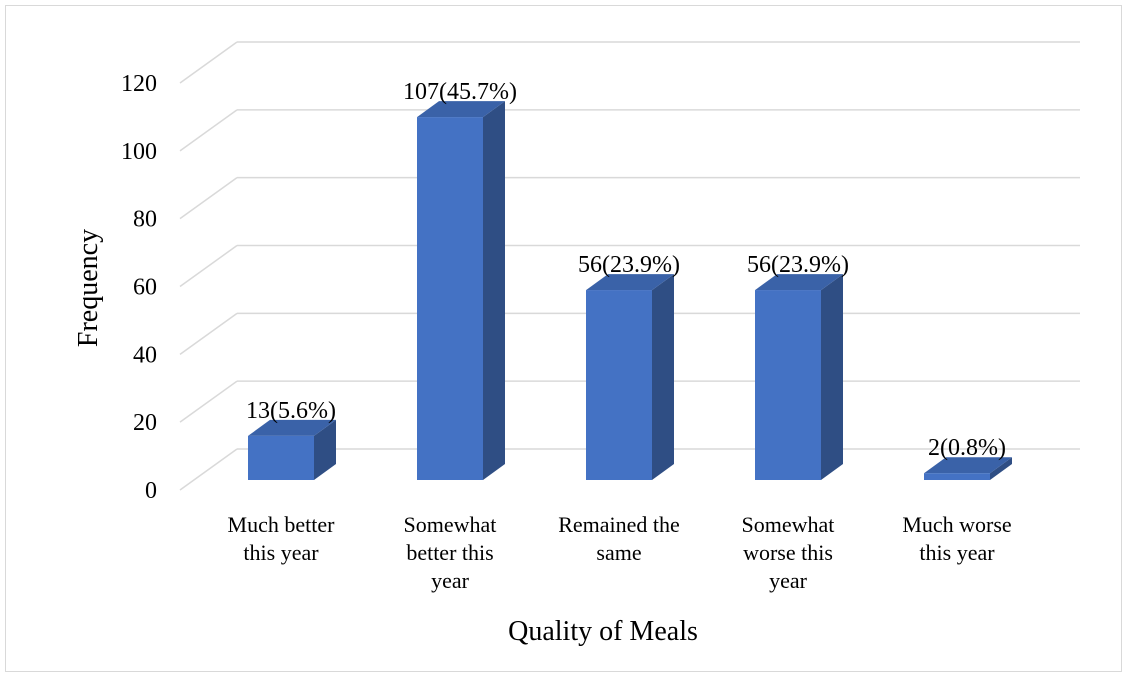  Describe the element at coordinates (967, 448) in the screenshot. I see `data-label: 2(0.8%)` at that location.